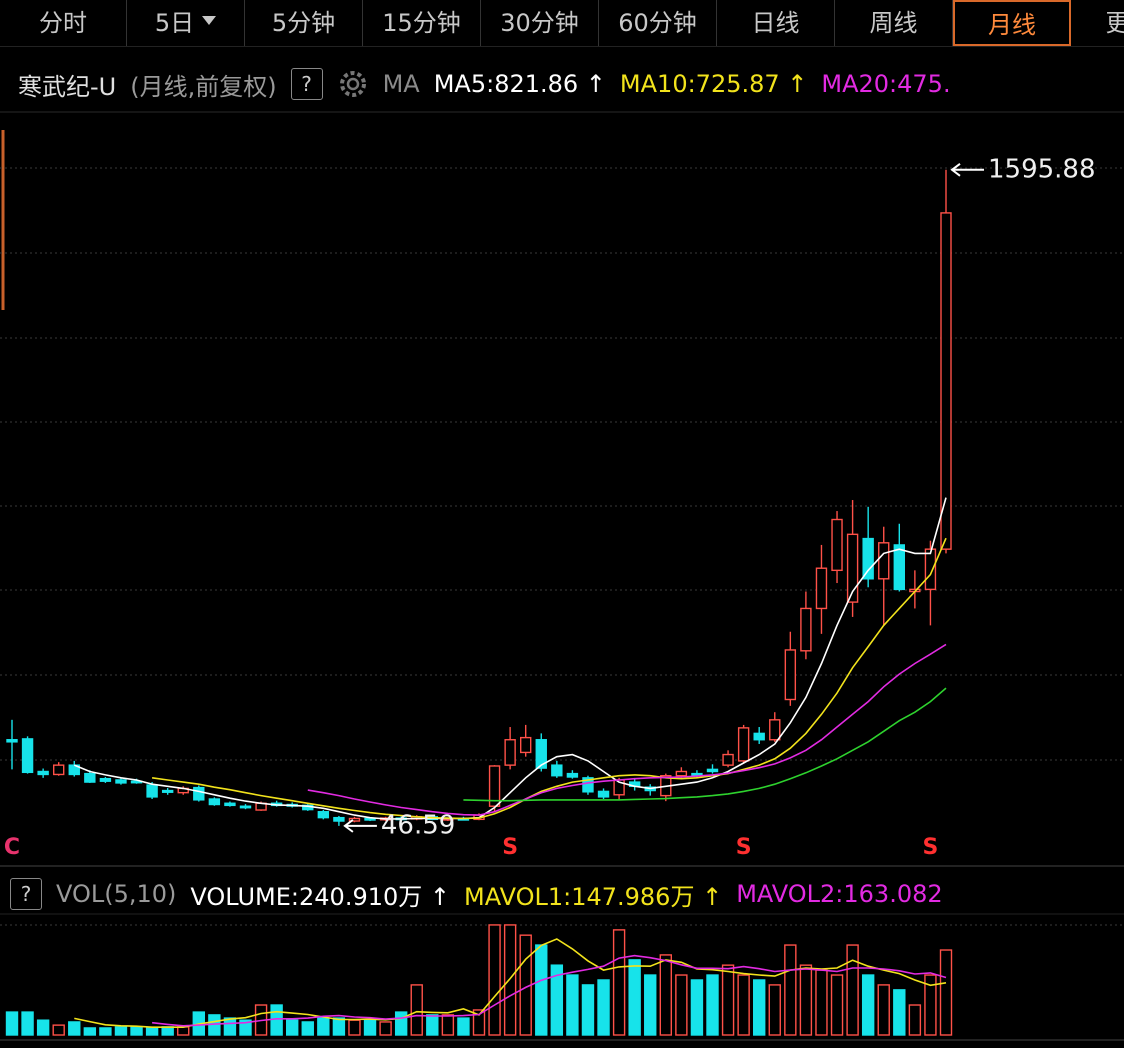 Image resolution: width=1124 pixels, height=1048 pixels. I want to click on legend-entry: VOLUME:240.910万 ↑, so click(320, 896).